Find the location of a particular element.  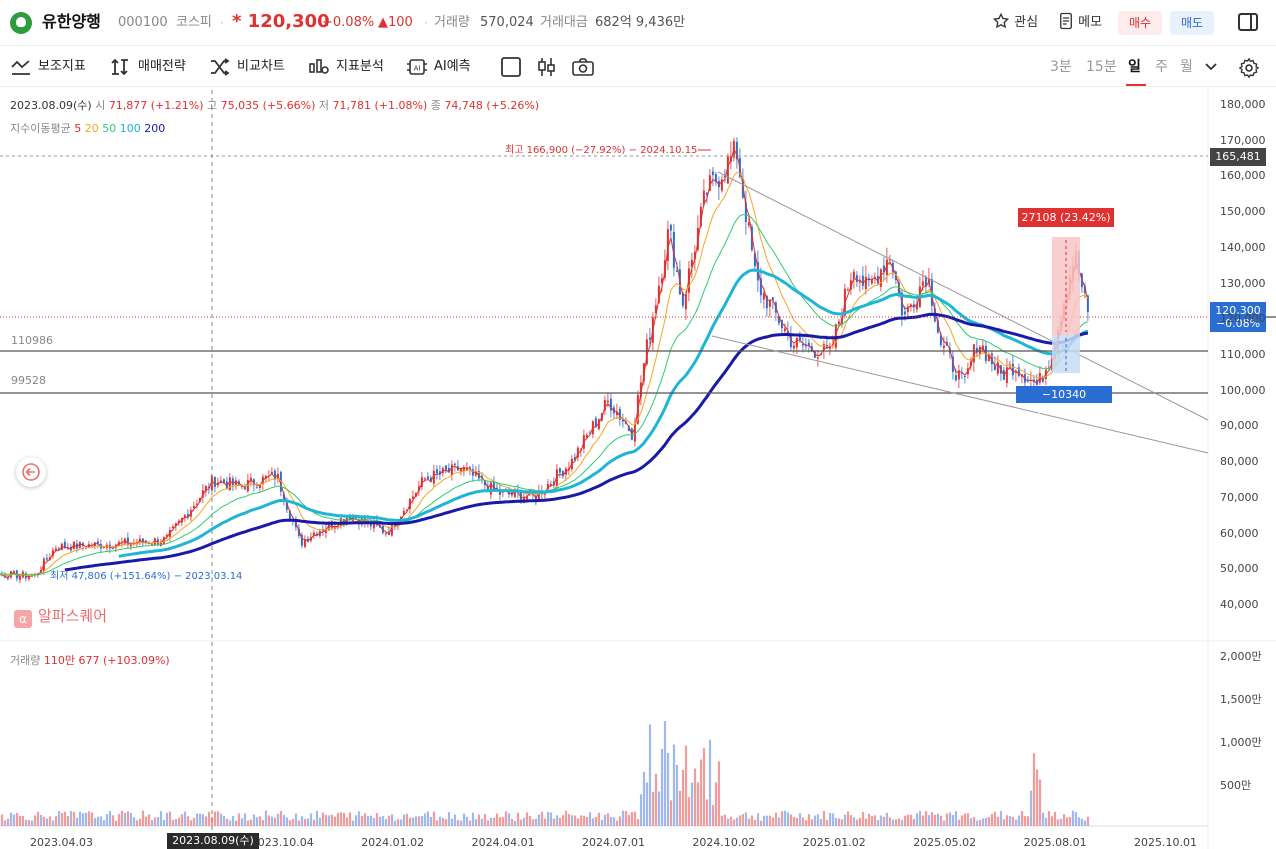

indicator-tool: 보조지표 is located at coordinates (55, 67).